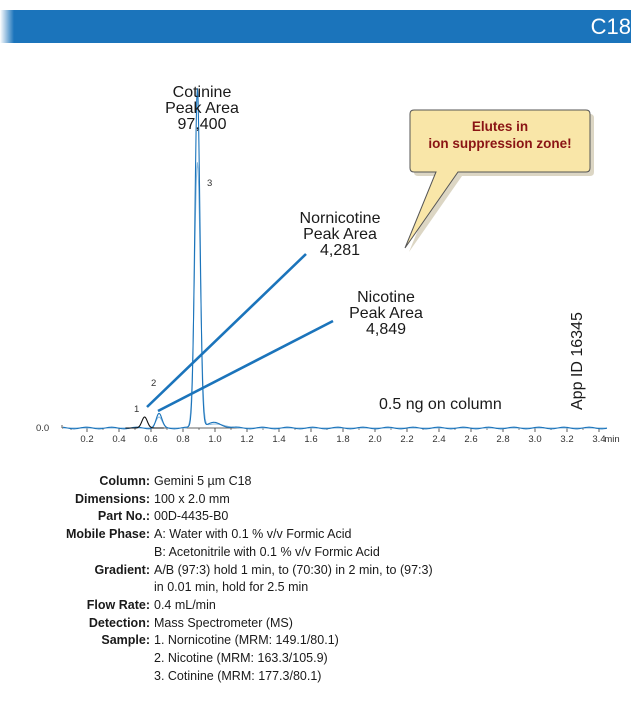 This screenshot has height=719, width=631. I want to click on condition-value: Mass Spectrometer (MS), so click(223, 622).